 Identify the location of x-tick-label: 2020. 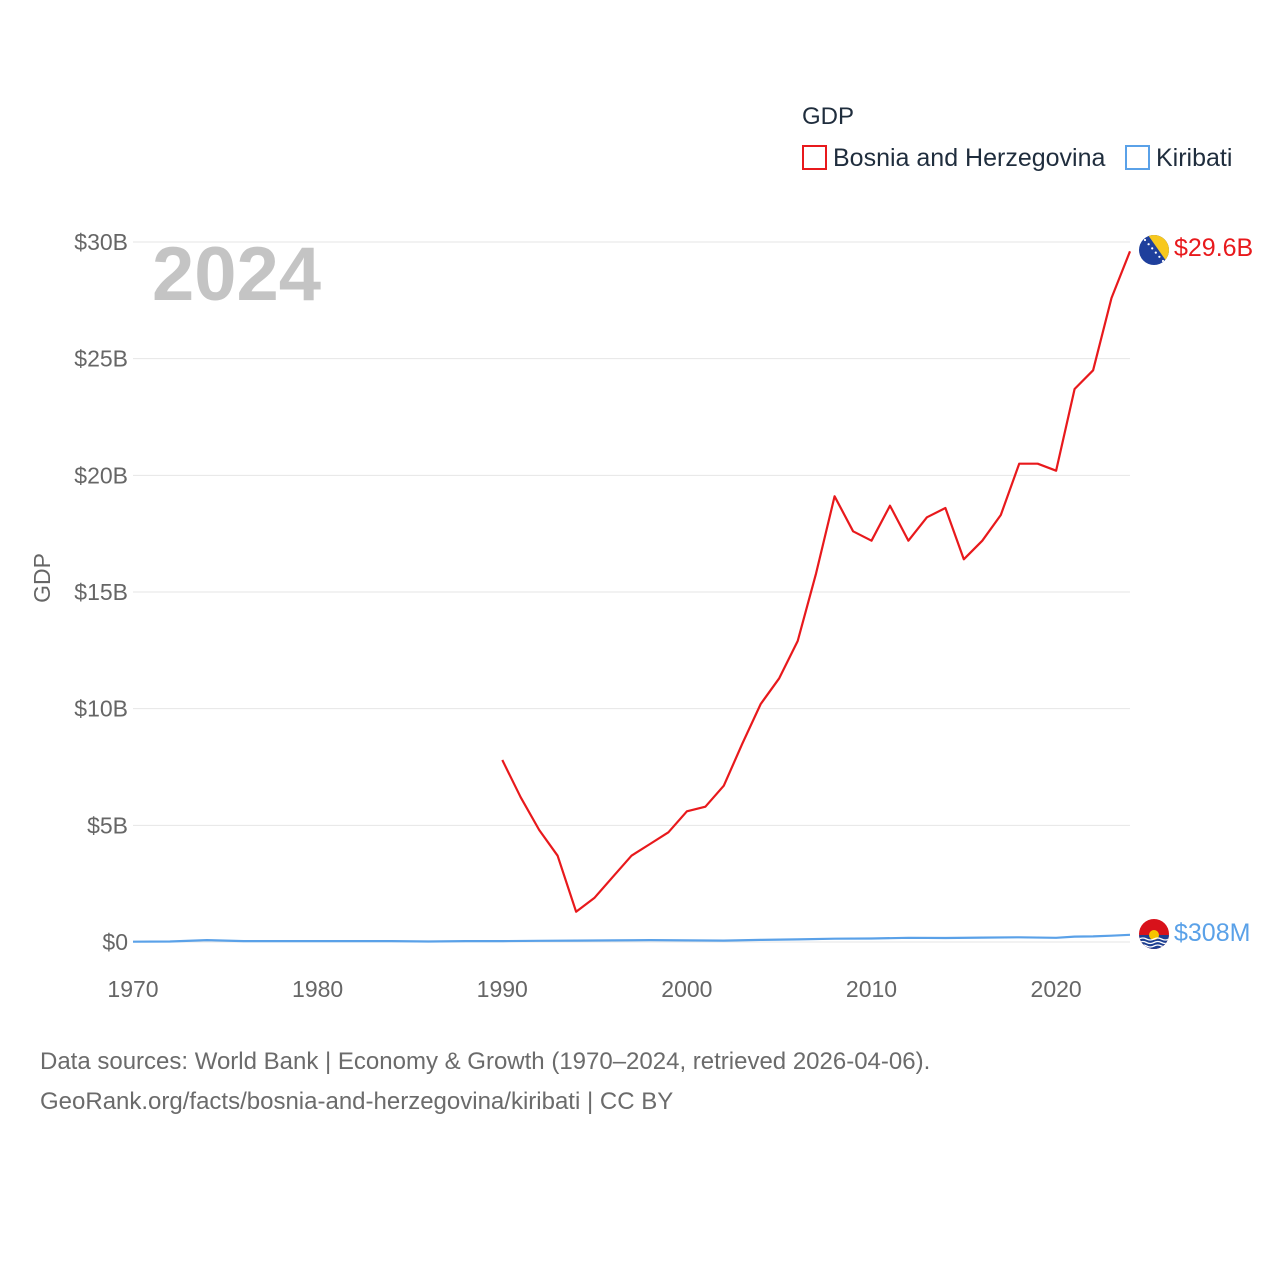
(1056, 989).